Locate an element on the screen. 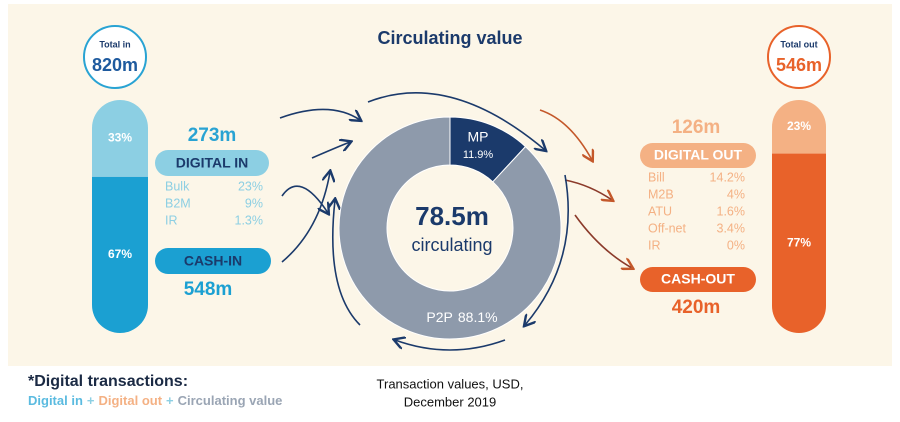 This screenshot has height=422, width=900. slice-label: MP is located at coordinates (478, 137).